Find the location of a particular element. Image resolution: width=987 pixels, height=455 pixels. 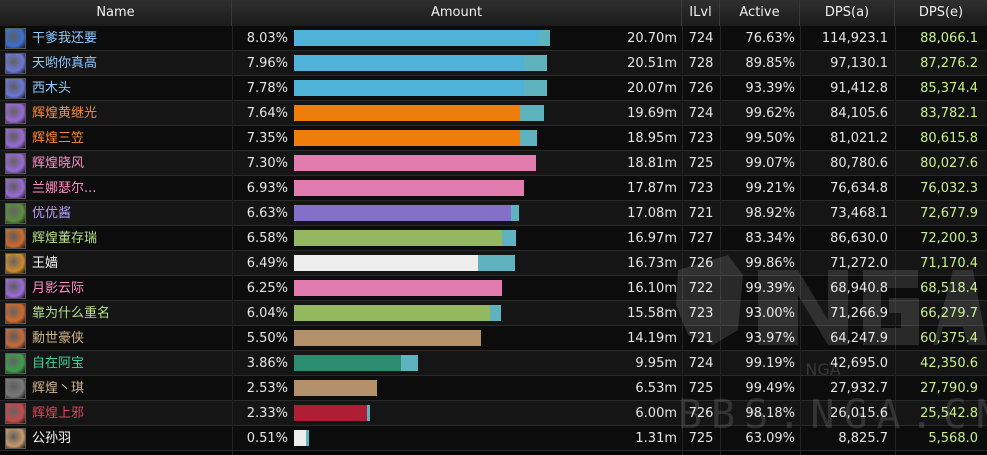

arcane-mage-icon is located at coordinates (15, 63).